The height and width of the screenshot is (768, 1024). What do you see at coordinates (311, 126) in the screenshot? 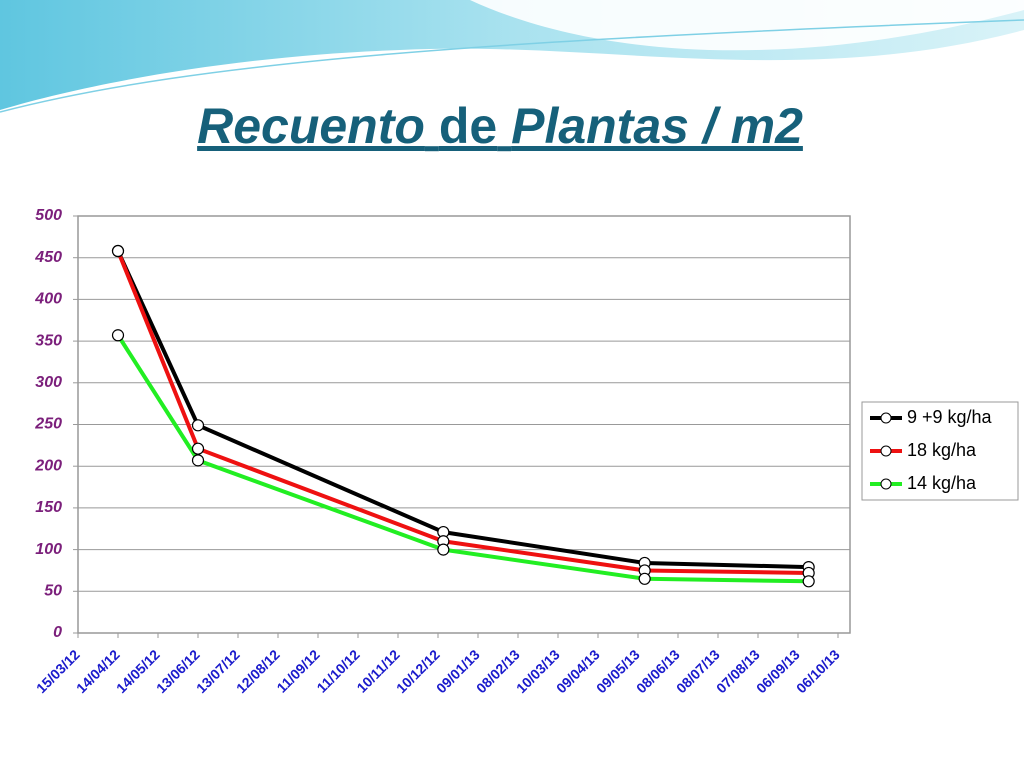
I see `title-part: Recuento` at bounding box center [311, 126].